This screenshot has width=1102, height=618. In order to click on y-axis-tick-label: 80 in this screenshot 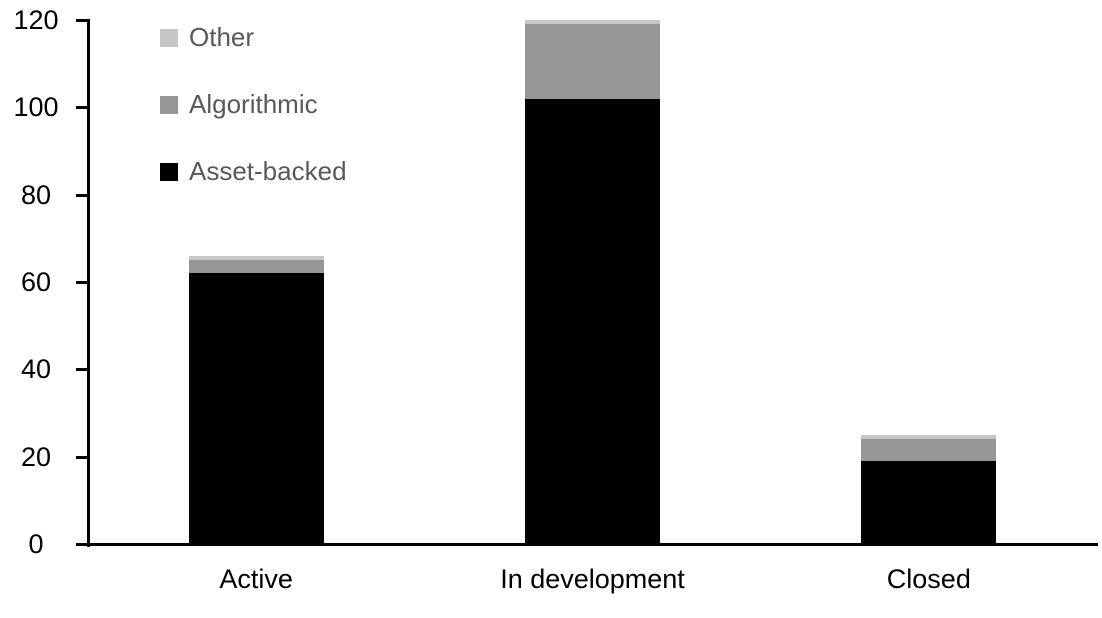, I will do `click(36, 194)`.